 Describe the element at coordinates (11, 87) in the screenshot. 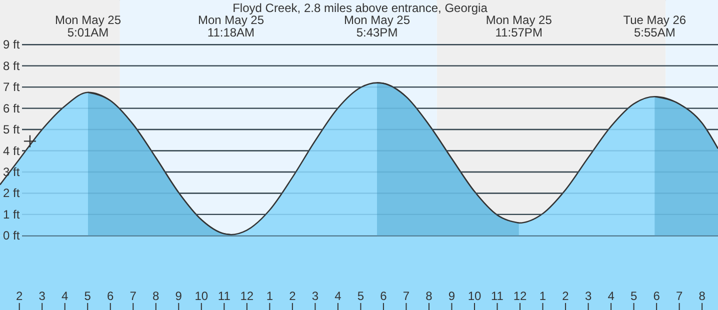

I see `y-tick-label: 7 ft` at that location.